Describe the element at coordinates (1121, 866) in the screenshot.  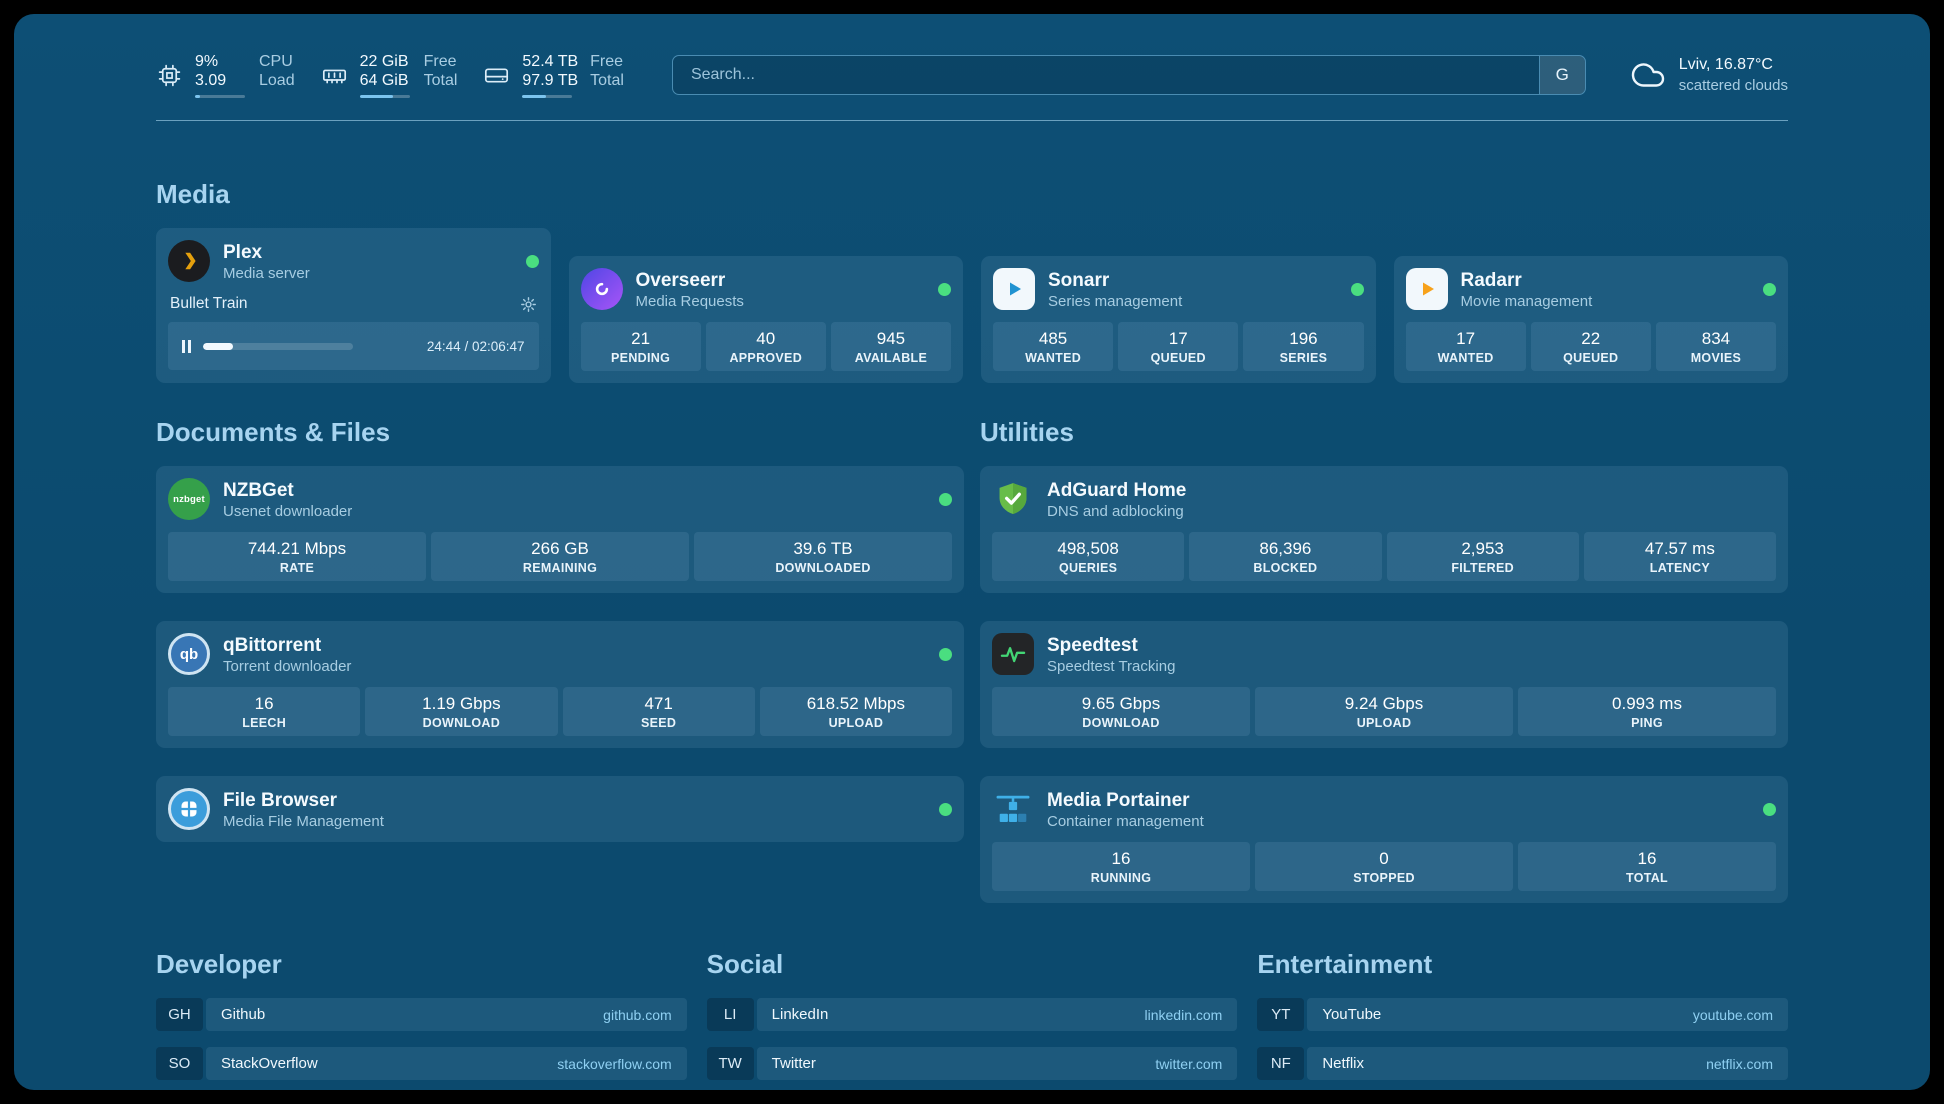
I see `stat-tile: 16 RUNNING` at that location.